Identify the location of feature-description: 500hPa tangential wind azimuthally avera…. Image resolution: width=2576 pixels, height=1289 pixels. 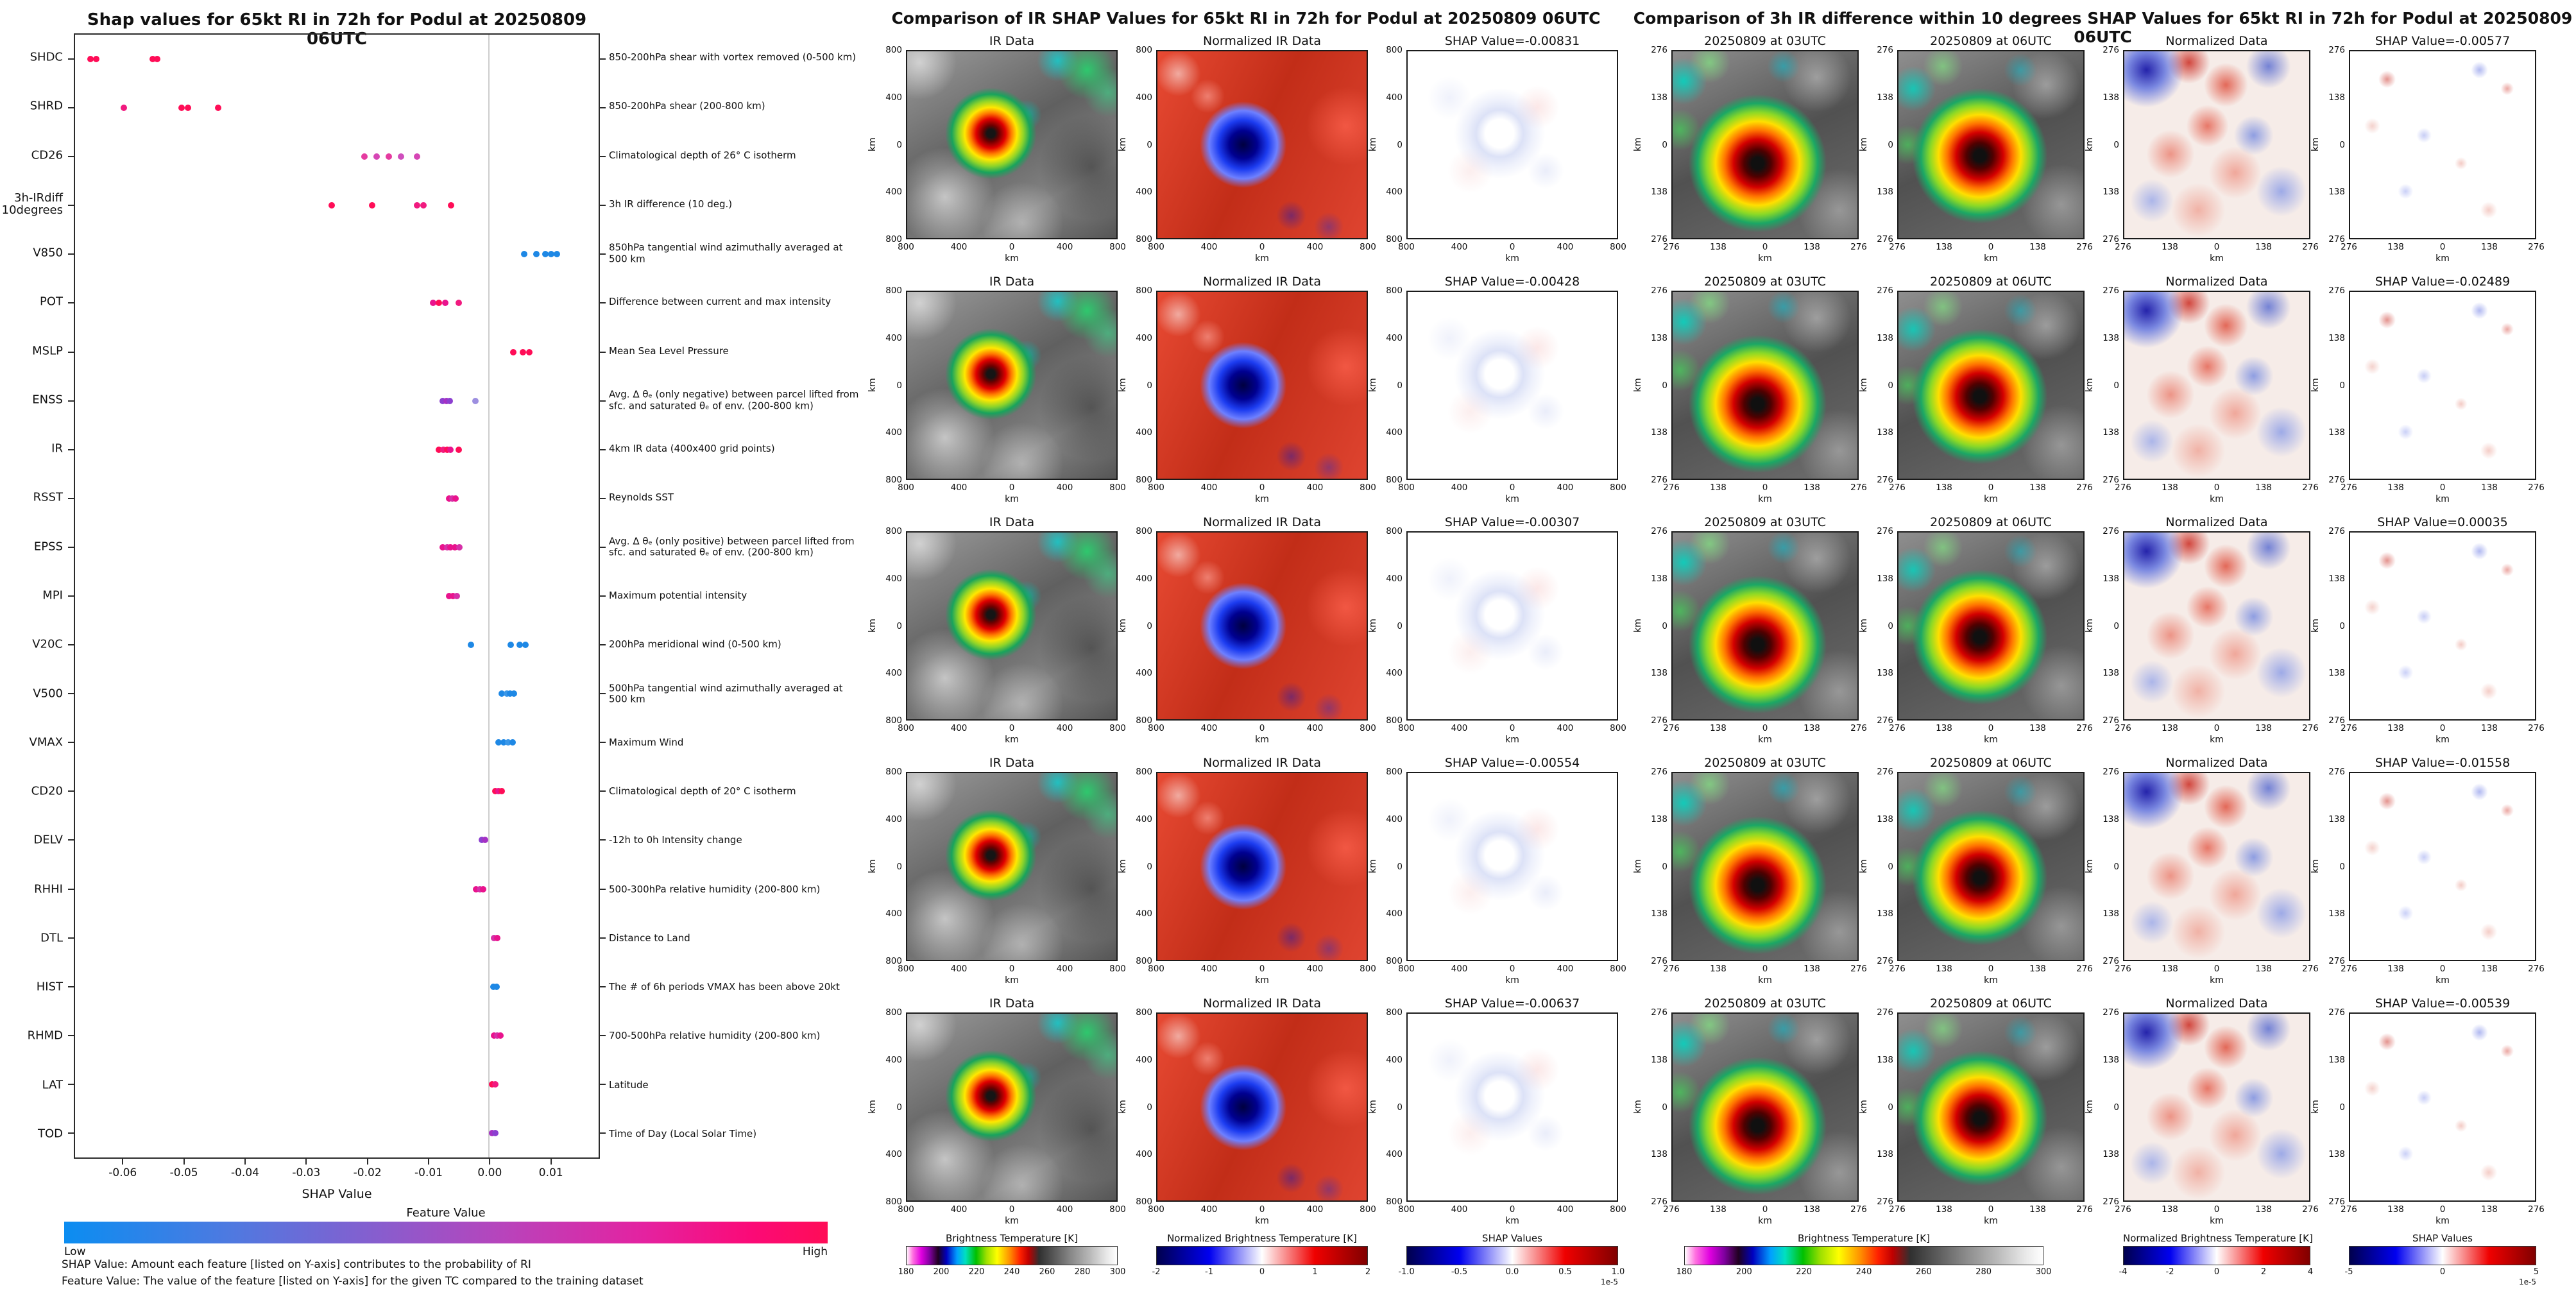
(726, 693).